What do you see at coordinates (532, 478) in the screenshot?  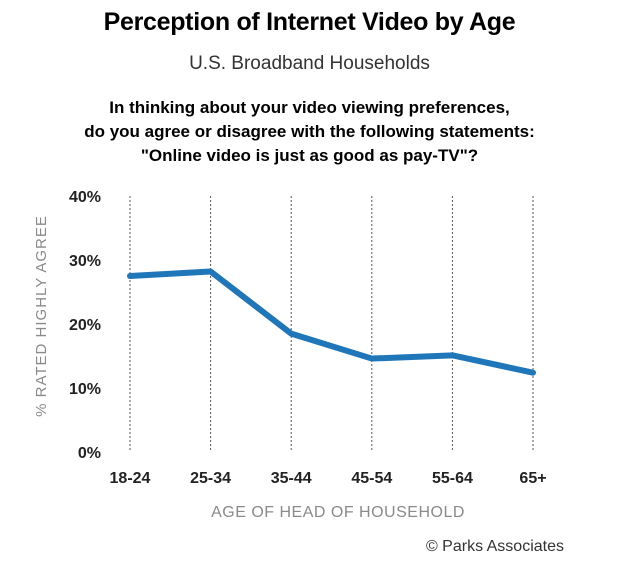 I see `x-tick-label: 65+` at bounding box center [532, 478].